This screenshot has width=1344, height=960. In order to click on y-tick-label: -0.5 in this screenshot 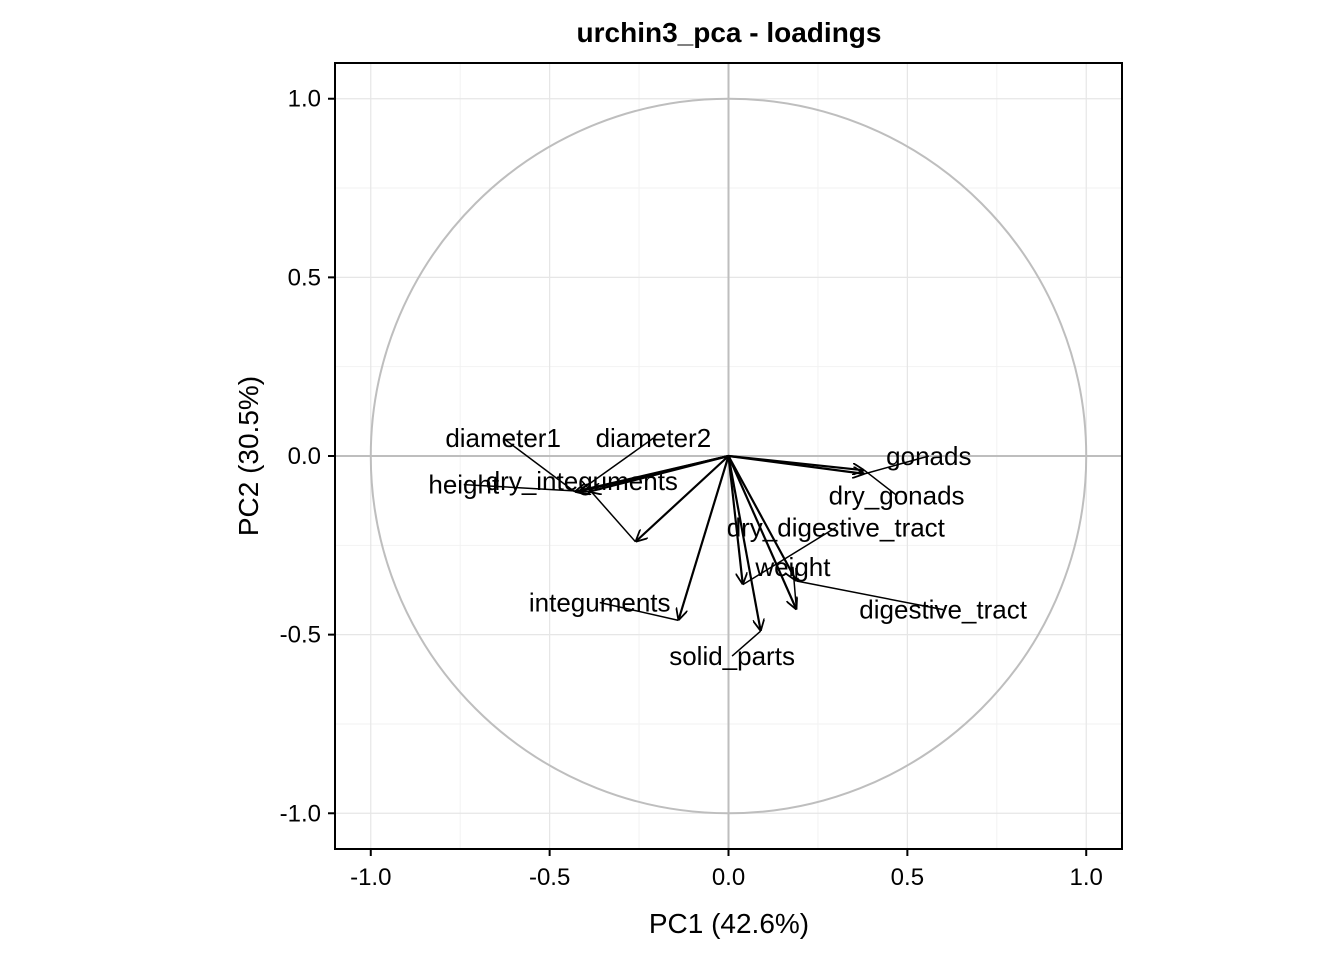, I will do `click(300, 635)`.